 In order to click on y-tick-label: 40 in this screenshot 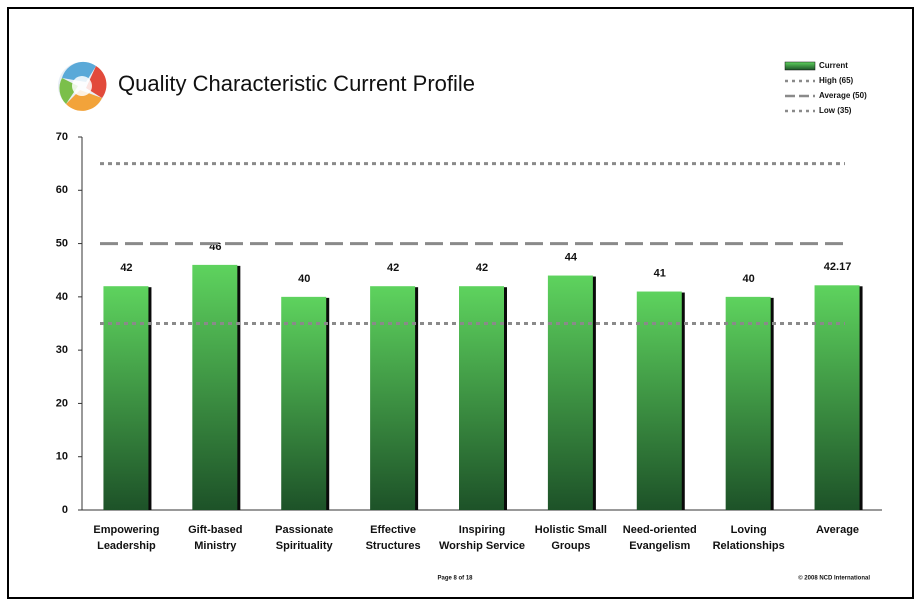, I will do `click(62, 297)`.